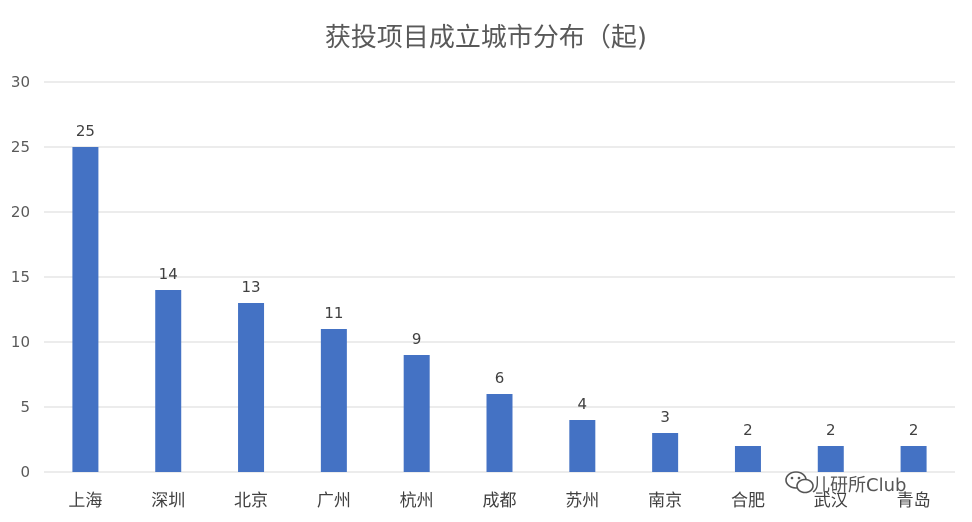 This screenshot has height=522, width=972. I want to click on chart-title: 获投项目成立城市分布（起), so click(486, 38).